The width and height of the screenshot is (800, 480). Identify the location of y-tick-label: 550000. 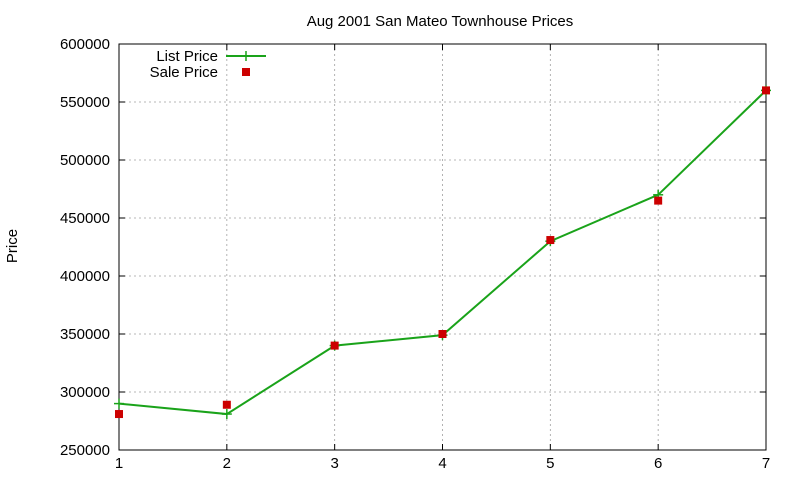
(85, 102).